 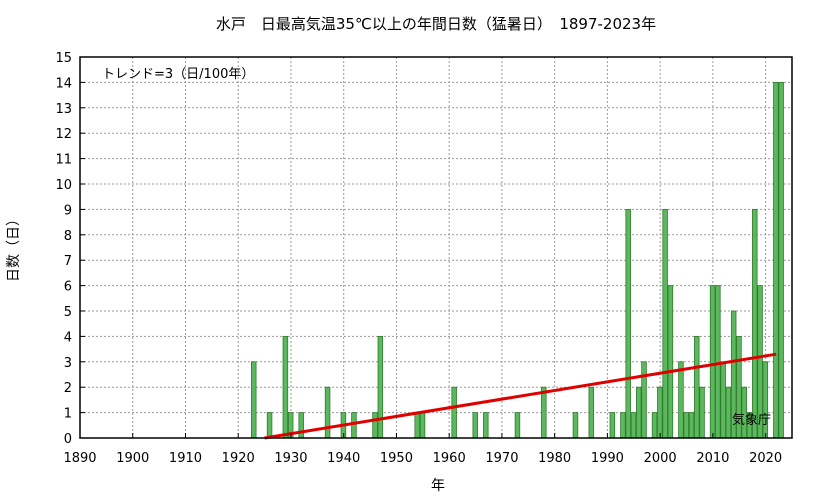 What do you see at coordinates (79, 458) in the screenshot?
I see `x-tick-label-1890: 1890` at bounding box center [79, 458].